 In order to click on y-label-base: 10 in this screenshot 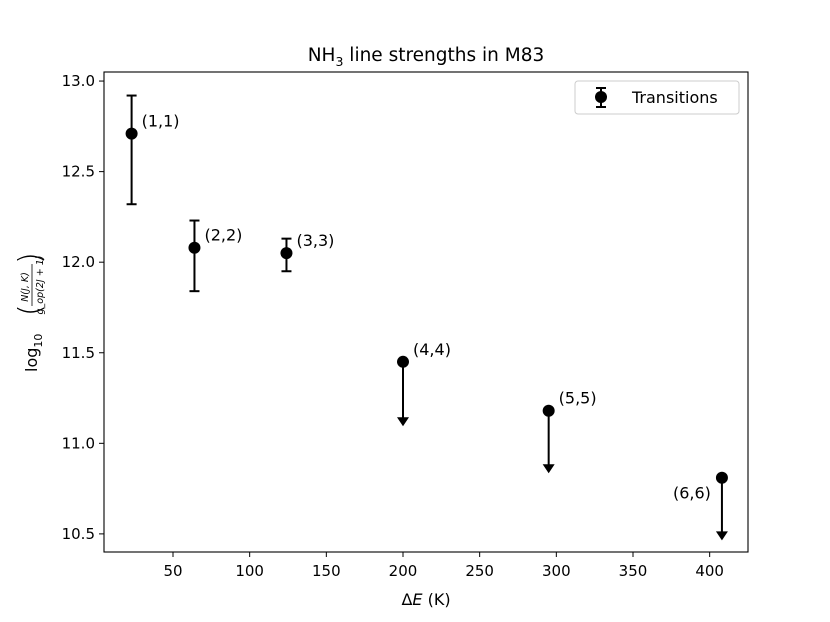, I will do `click(38, 341)`.